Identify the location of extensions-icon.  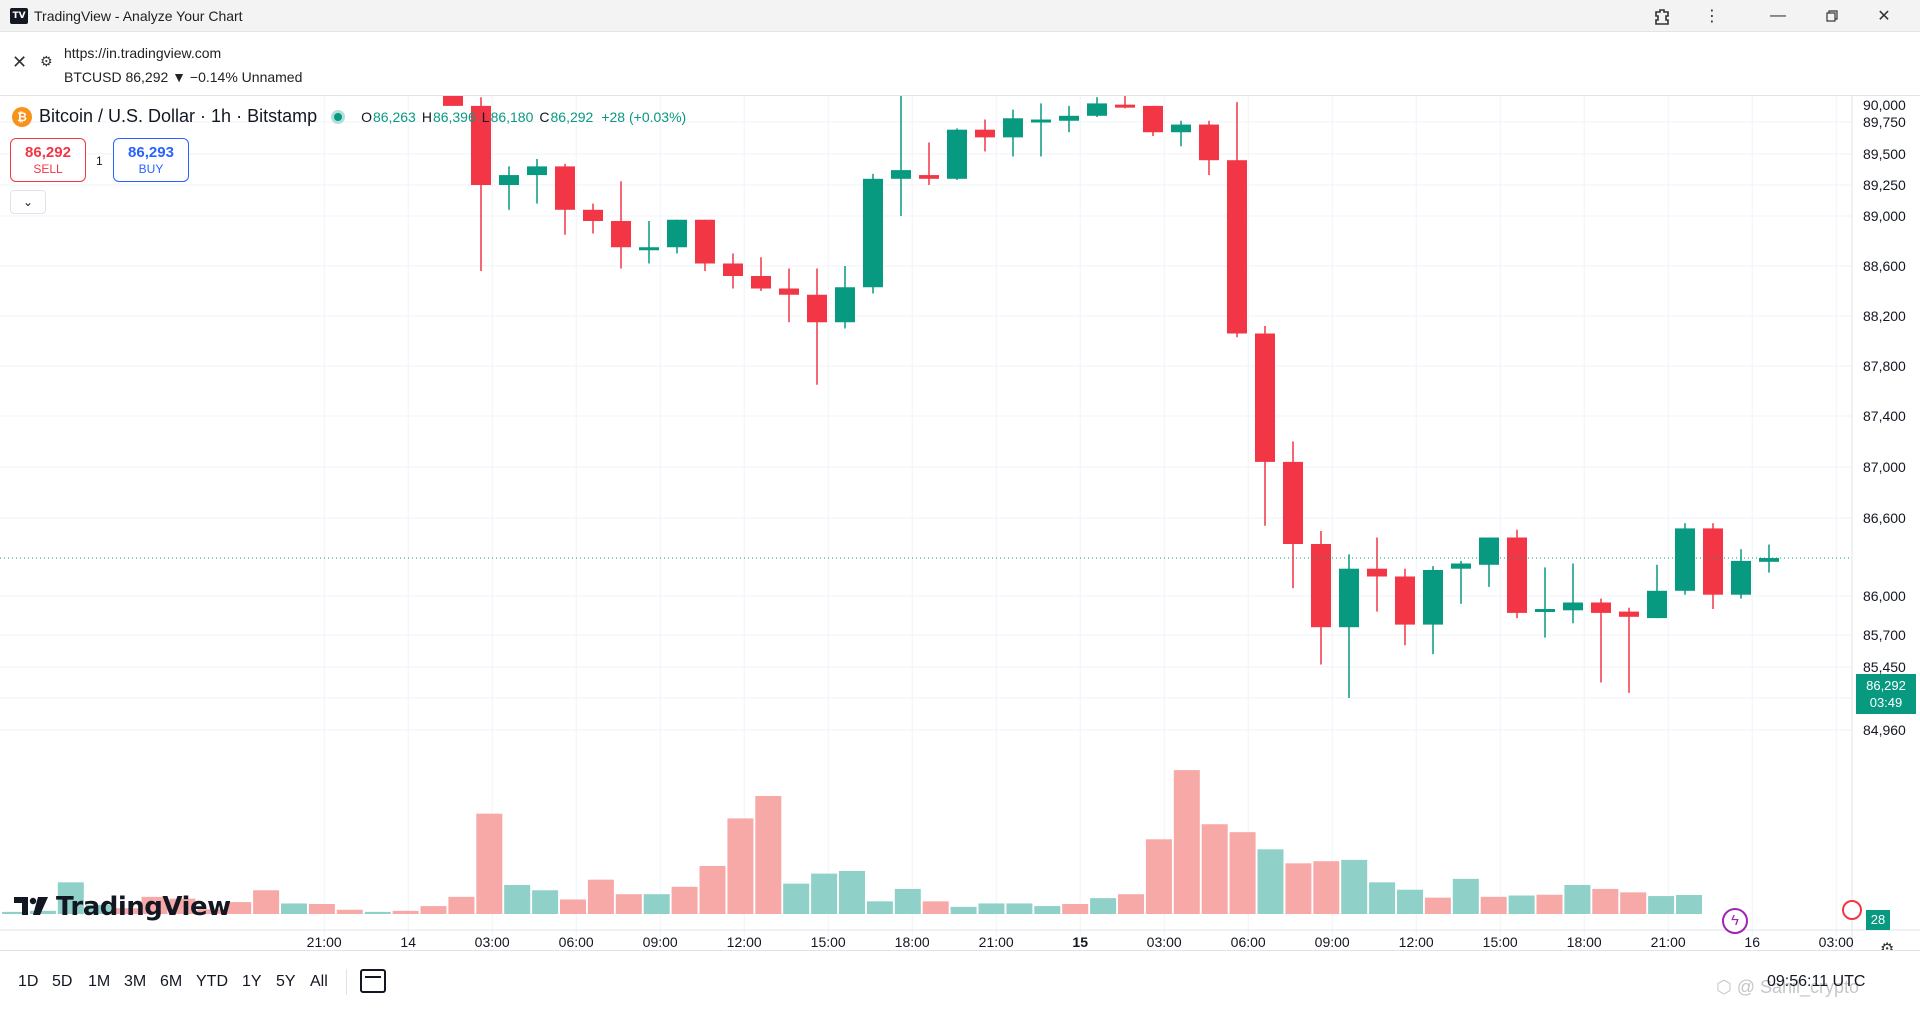
(1662, 16).